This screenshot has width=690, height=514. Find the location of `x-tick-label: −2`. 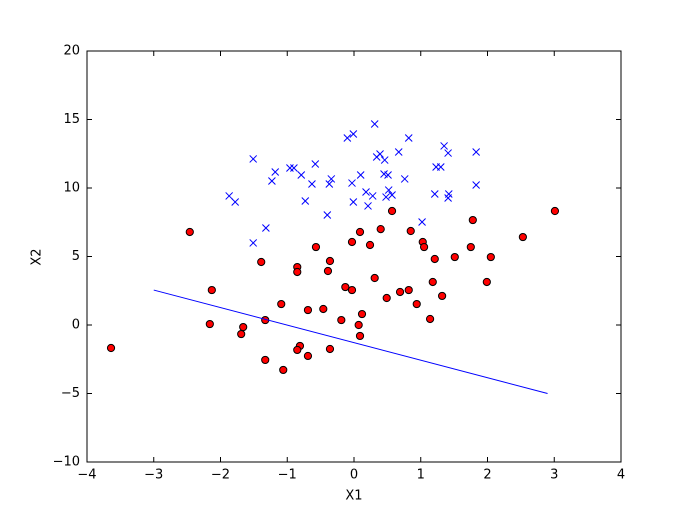

x-tick-label: −2 is located at coordinates (220, 475).